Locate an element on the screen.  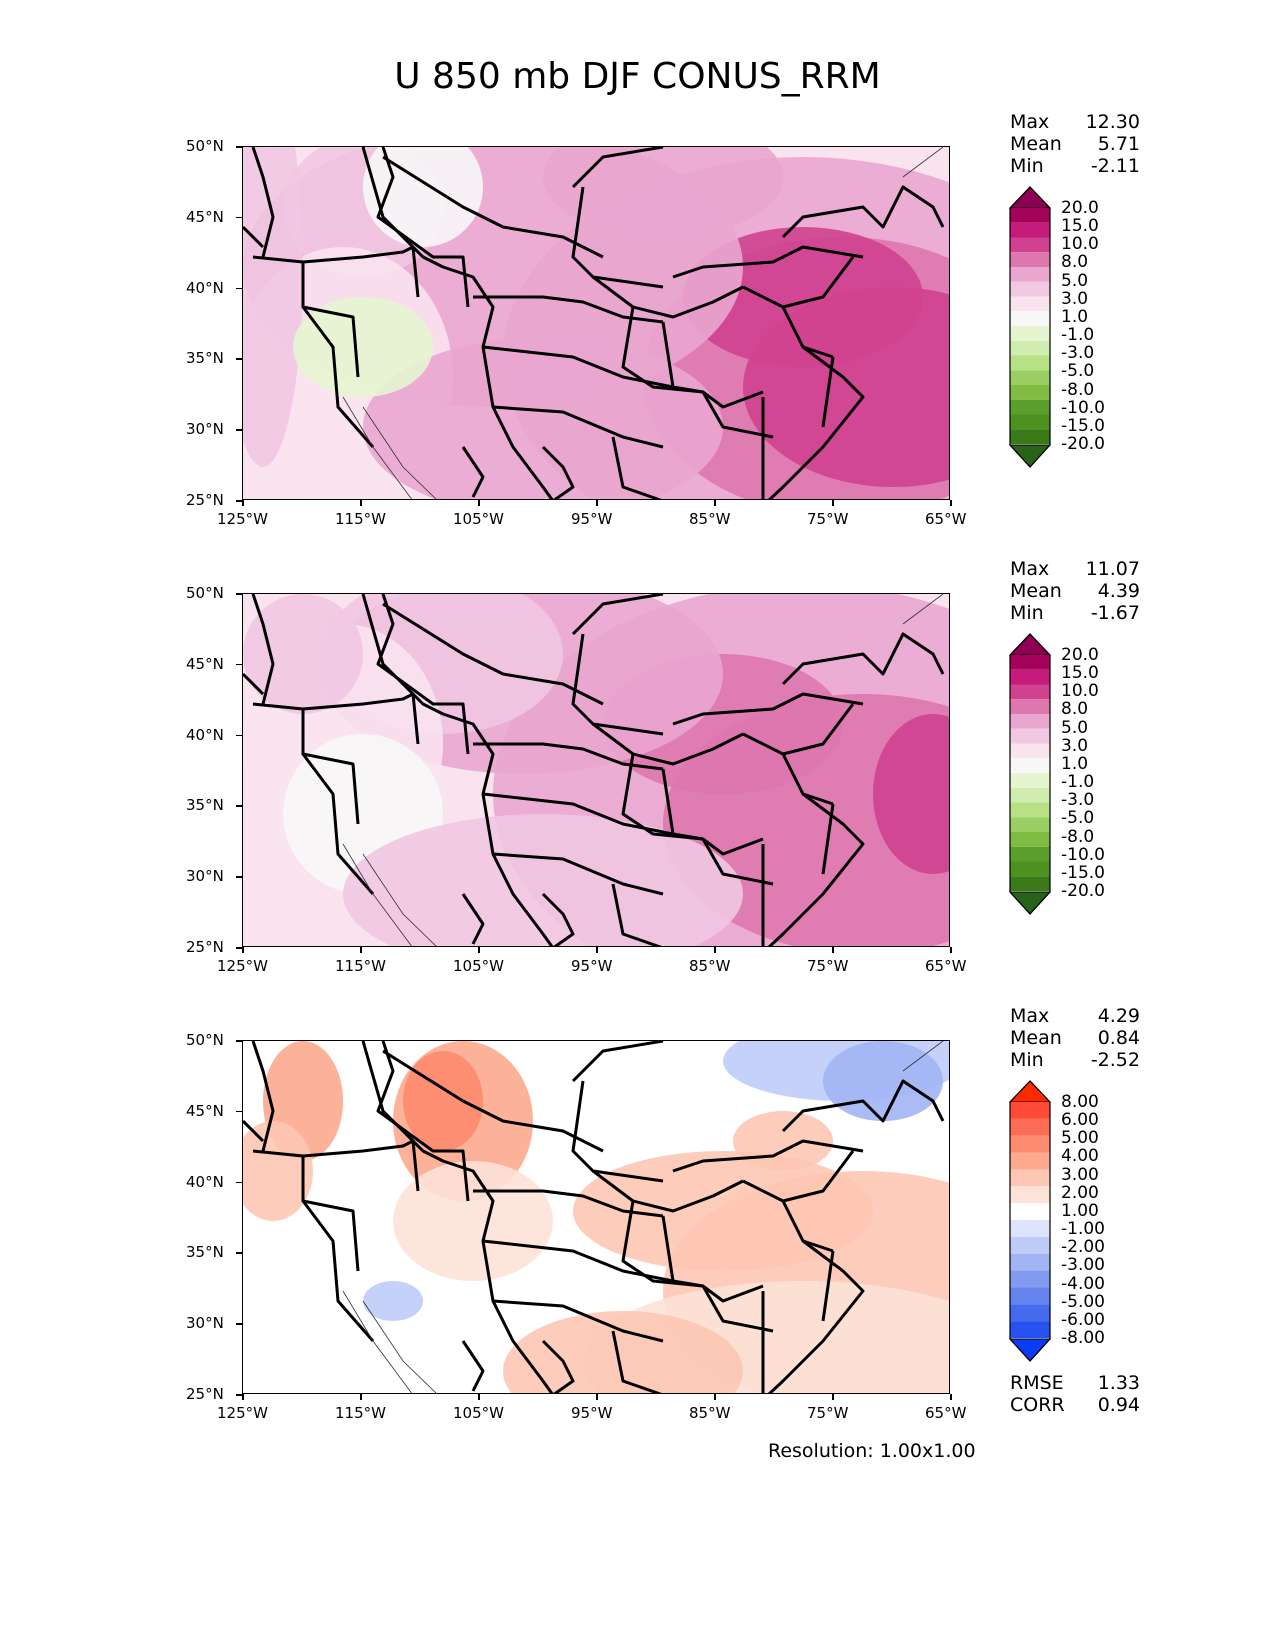
basin-boundaries is located at coordinates (594, 770).